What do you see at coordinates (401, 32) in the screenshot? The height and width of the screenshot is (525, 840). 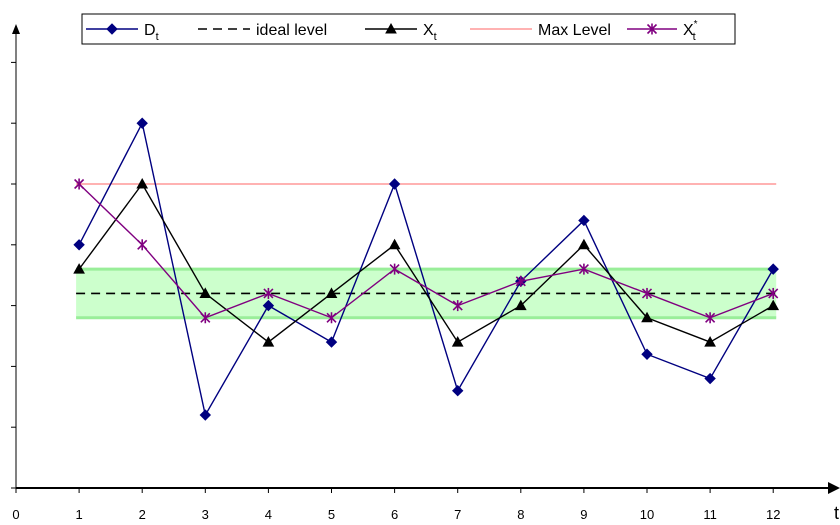 I see `legend-entry-x: Xt` at bounding box center [401, 32].